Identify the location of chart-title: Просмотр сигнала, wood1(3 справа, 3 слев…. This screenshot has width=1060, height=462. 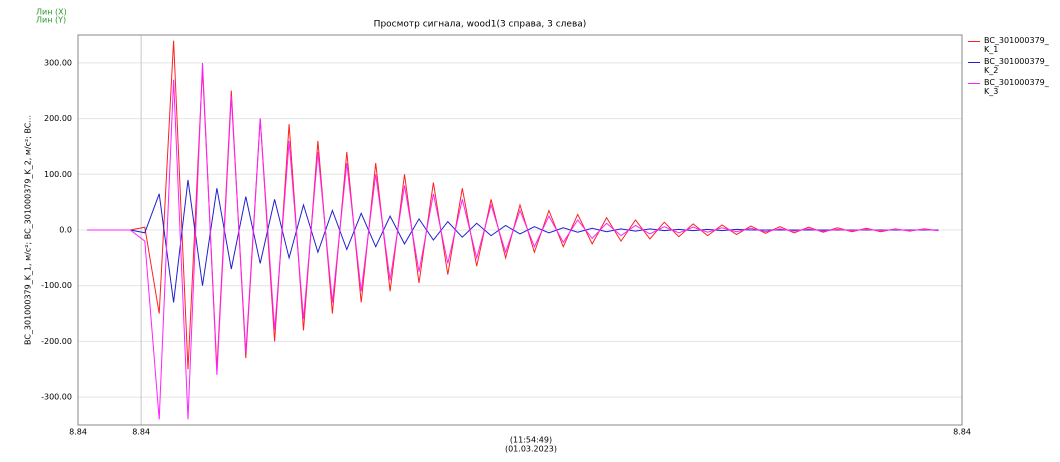
(480, 25).